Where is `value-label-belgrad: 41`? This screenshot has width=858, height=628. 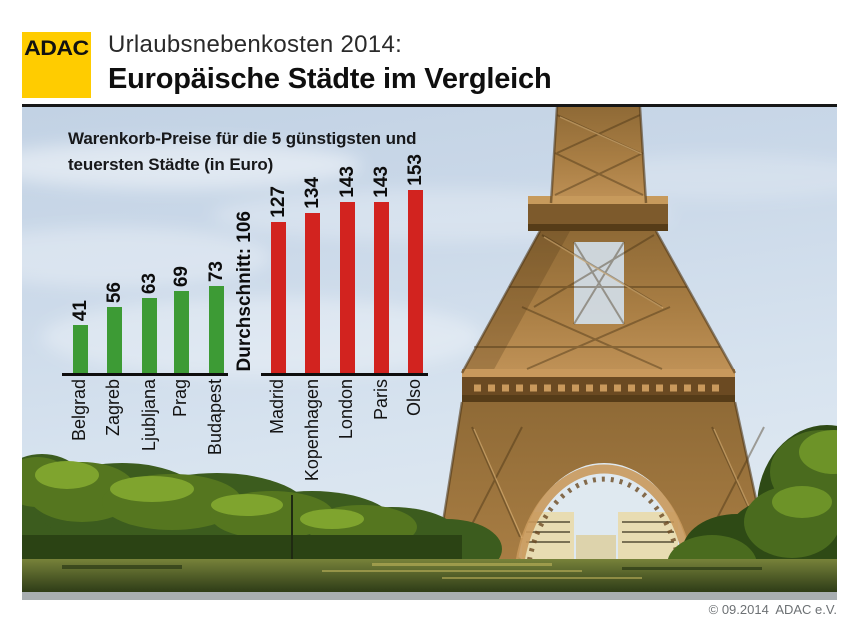 value-label-belgrad: 41 is located at coordinates (80, 310).